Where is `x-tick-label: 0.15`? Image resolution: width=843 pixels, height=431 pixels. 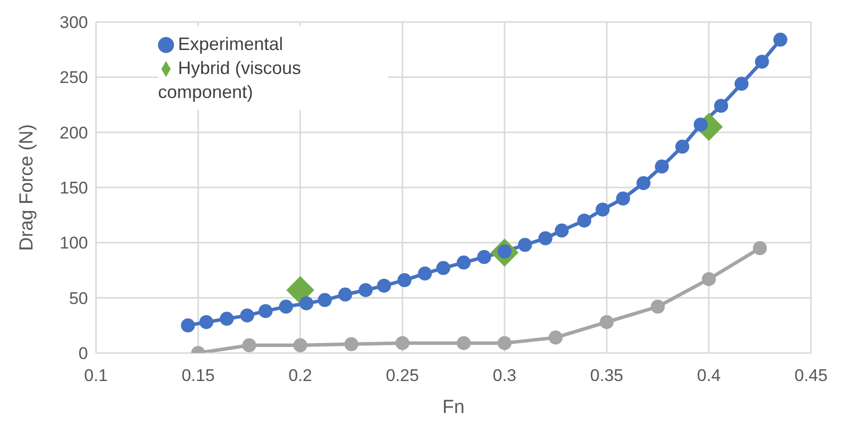 x-tick-label: 0.15 is located at coordinates (198, 376).